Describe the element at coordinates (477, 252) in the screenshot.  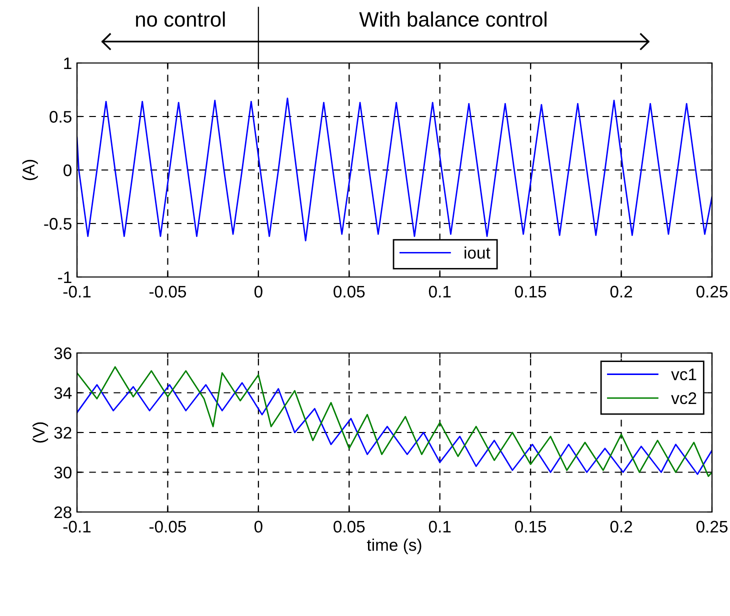
I see `legend-label: iout` at that location.